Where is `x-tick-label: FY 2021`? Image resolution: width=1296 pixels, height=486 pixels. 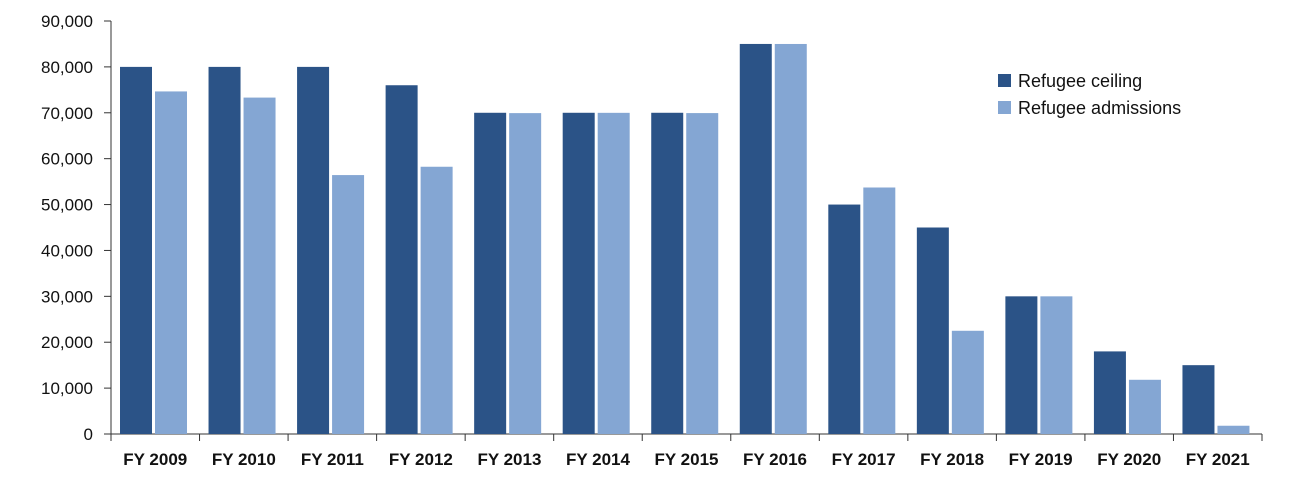
x-tick-label: FY 2021 is located at coordinates (1218, 459).